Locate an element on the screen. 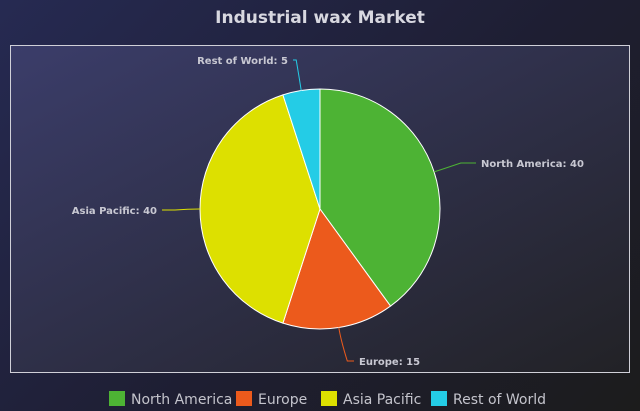  data-label-europe: Europe: 15 is located at coordinates (389, 362).